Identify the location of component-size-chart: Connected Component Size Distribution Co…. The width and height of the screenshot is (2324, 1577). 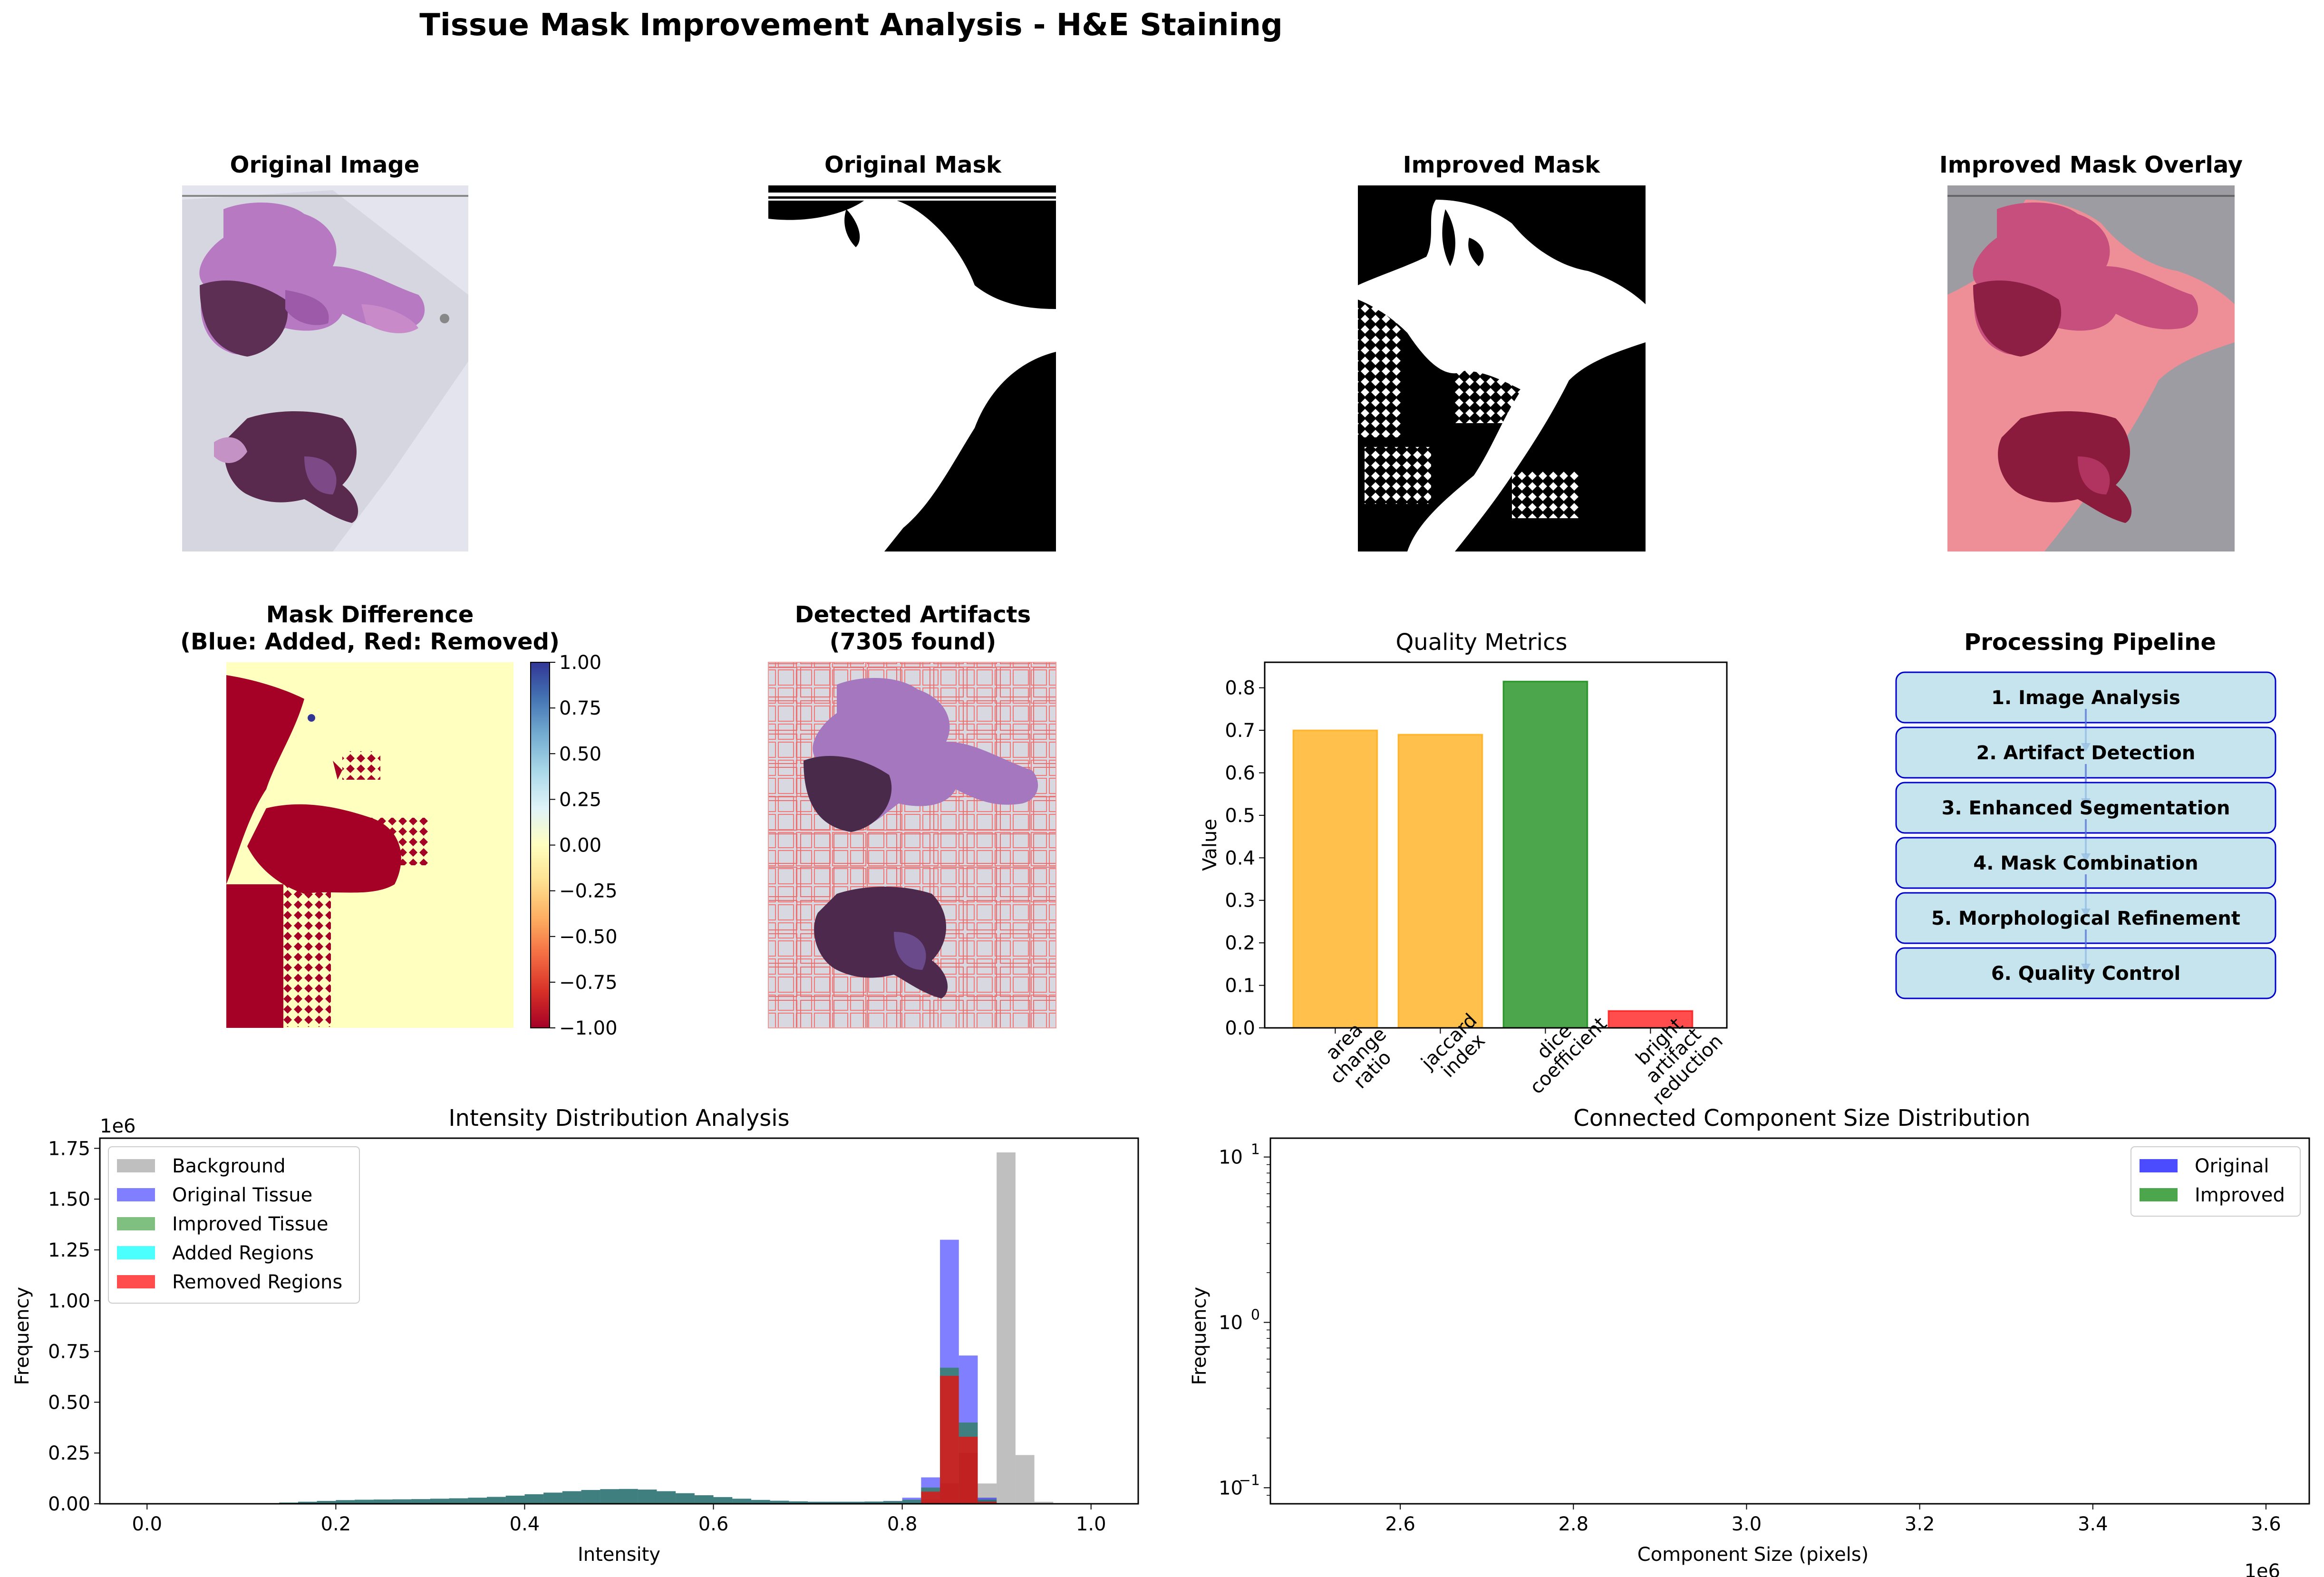
(1750, 1341).